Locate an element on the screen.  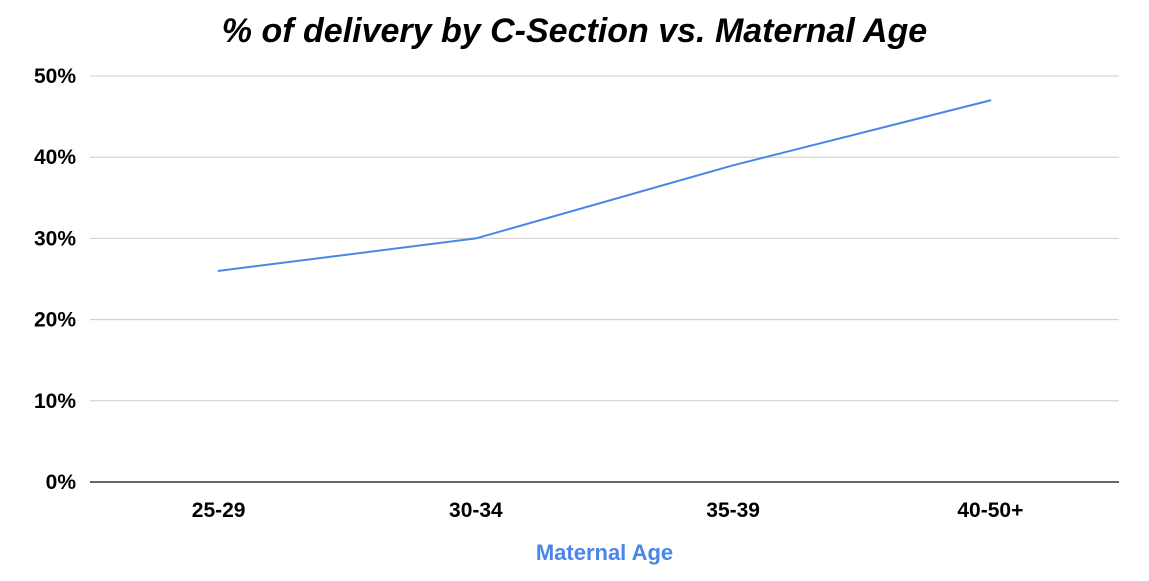
x-axis-title: Maternal Age is located at coordinates (604, 552).